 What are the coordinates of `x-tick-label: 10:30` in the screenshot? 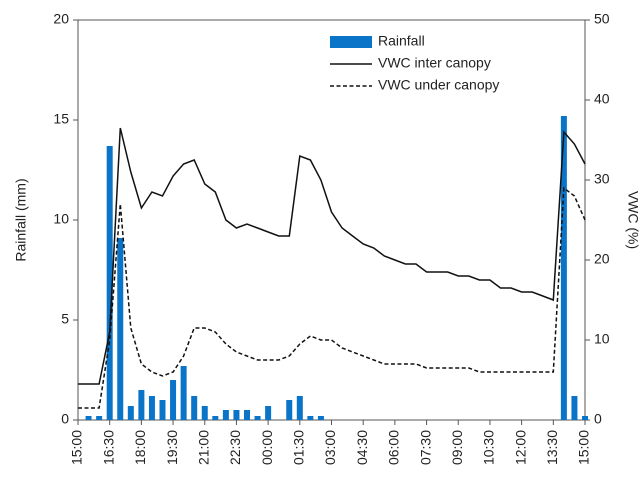 It's located at (489, 447).